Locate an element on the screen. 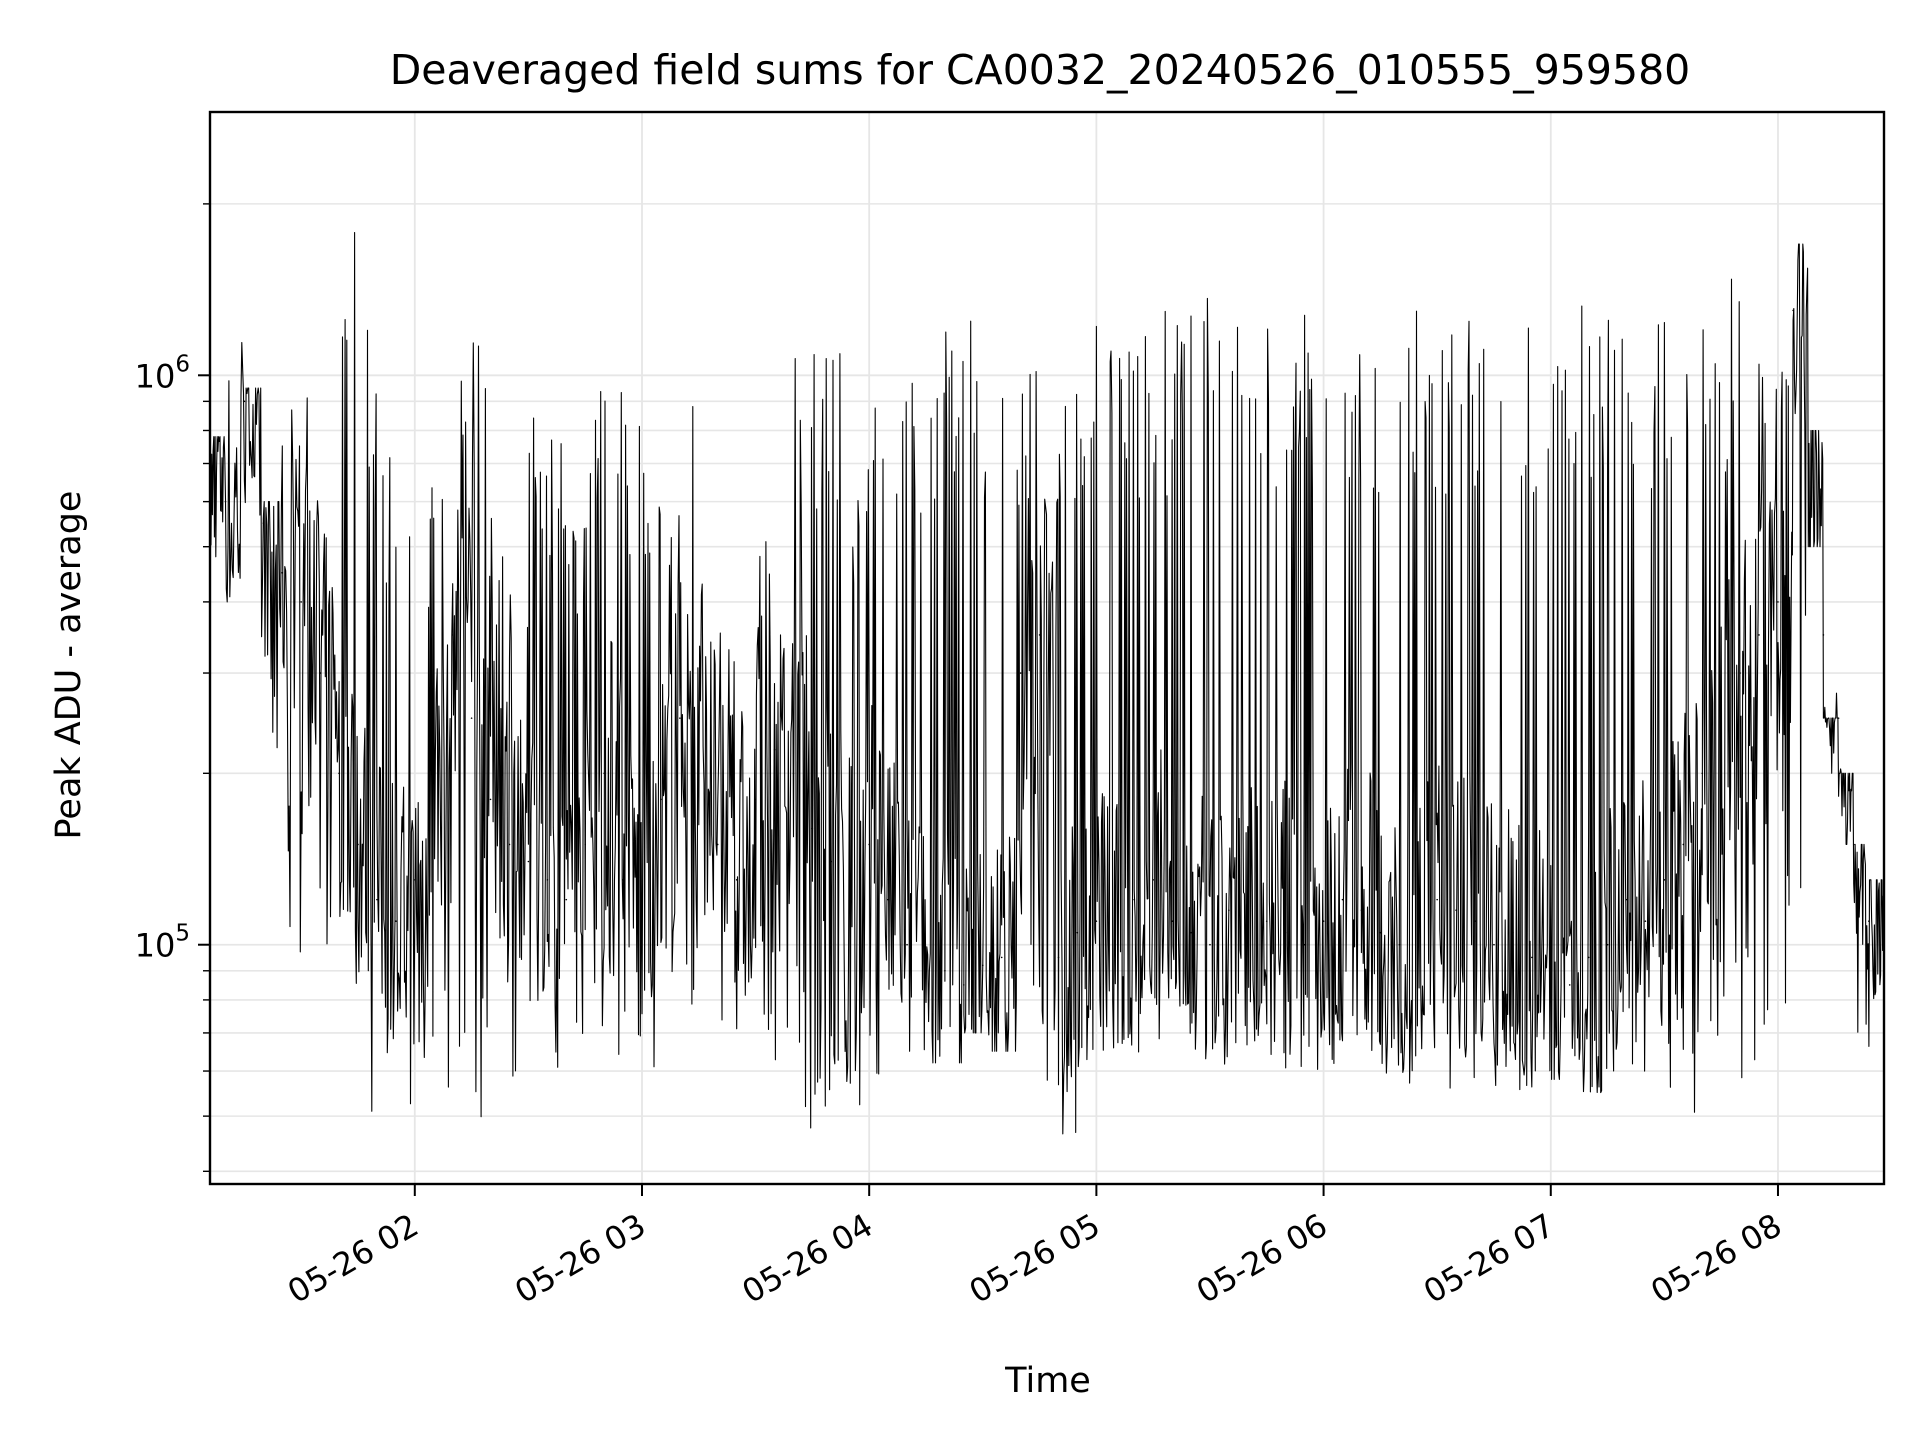 This screenshot has width=1920, height=1440. x-axis-label: Time is located at coordinates (1047, 1381).